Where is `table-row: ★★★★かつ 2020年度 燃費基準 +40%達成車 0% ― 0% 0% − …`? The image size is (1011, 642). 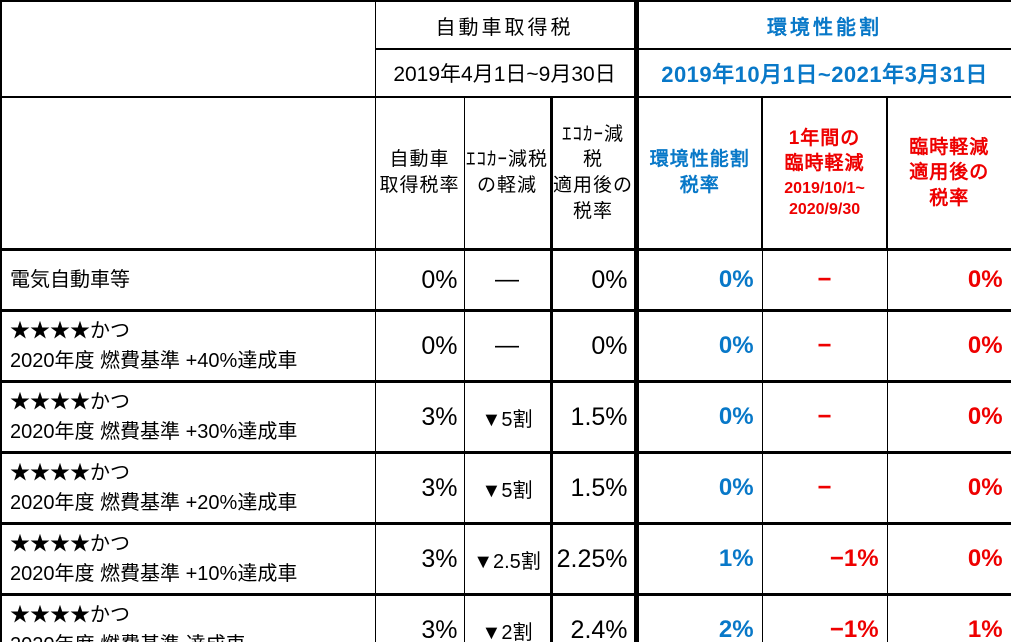 table-row: ★★★★かつ 2020年度 燃費基準 +40%達成車 0% ― 0% 0% − … is located at coordinates (506, 345).